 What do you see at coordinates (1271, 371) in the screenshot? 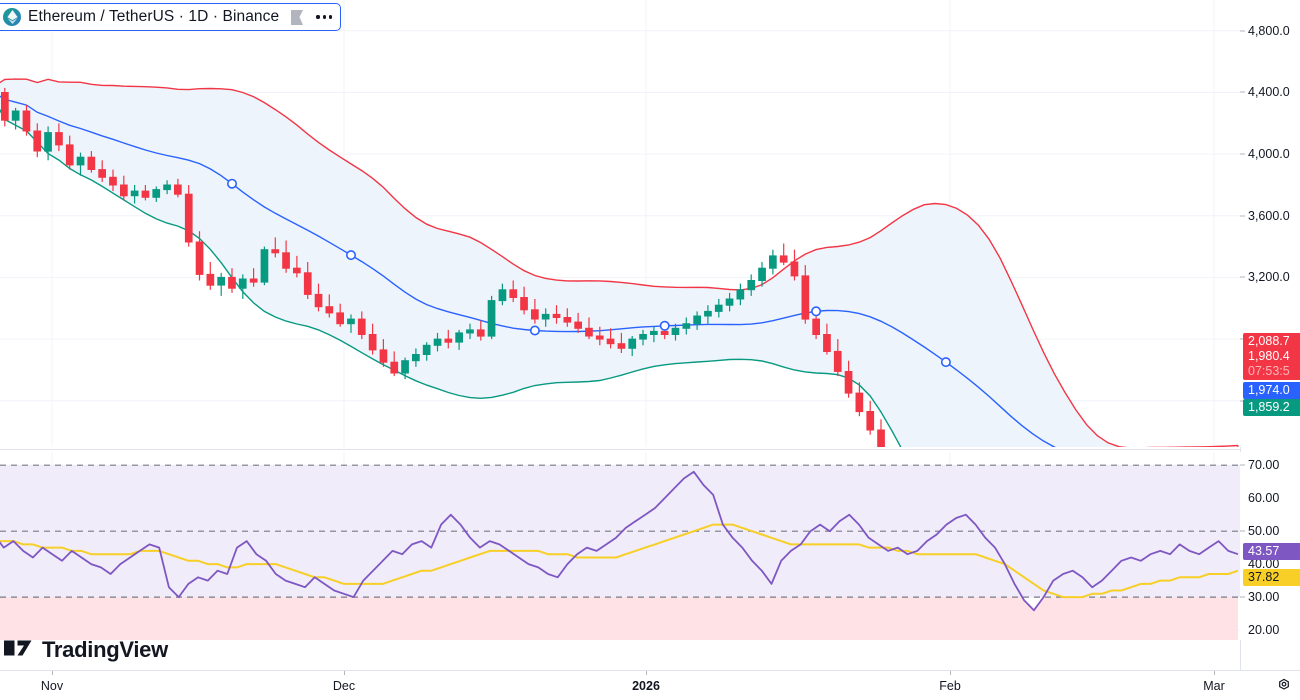
I see `countdown-badge: 07:53:5` at bounding box center [1271, 371].